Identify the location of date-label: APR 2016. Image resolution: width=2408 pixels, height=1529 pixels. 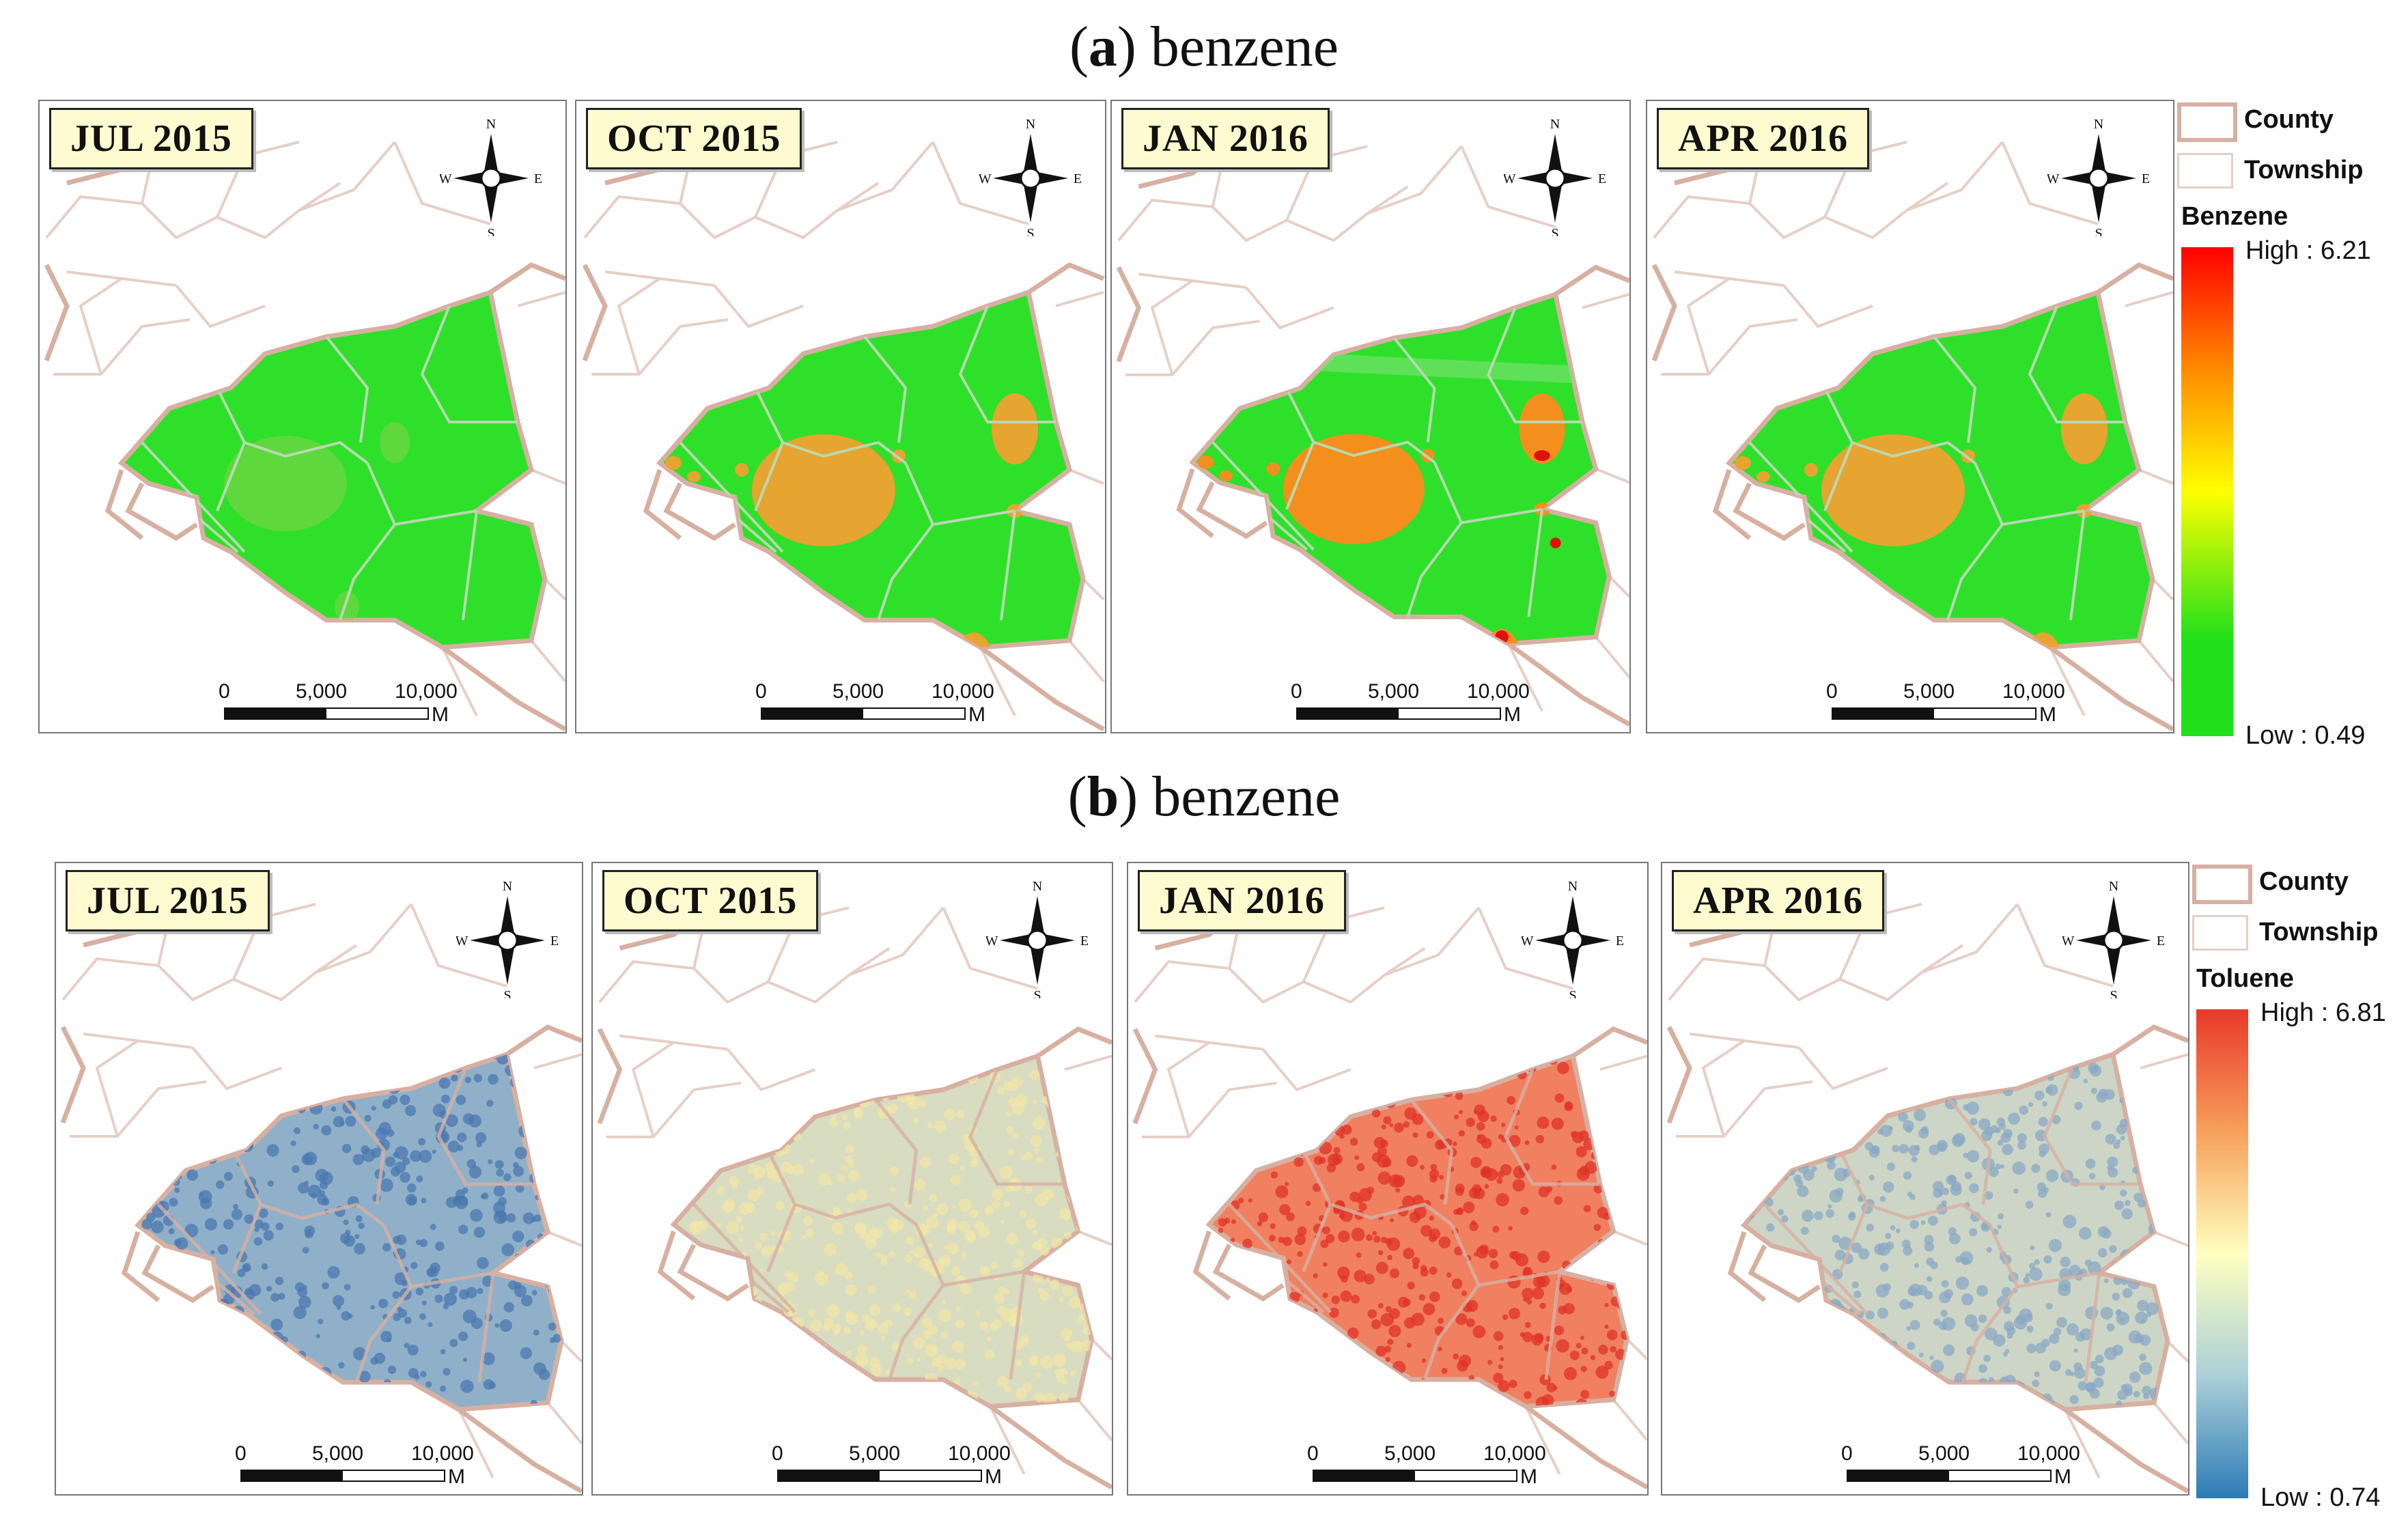
(1778, 900).